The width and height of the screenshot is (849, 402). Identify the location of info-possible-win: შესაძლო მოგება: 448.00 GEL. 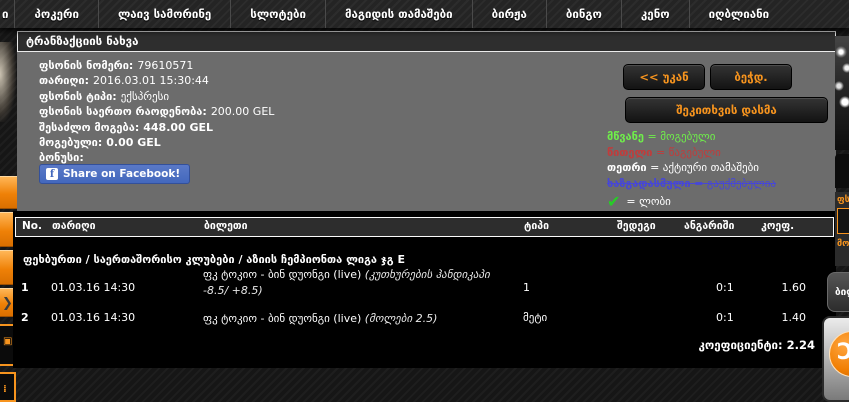
(126, 127).